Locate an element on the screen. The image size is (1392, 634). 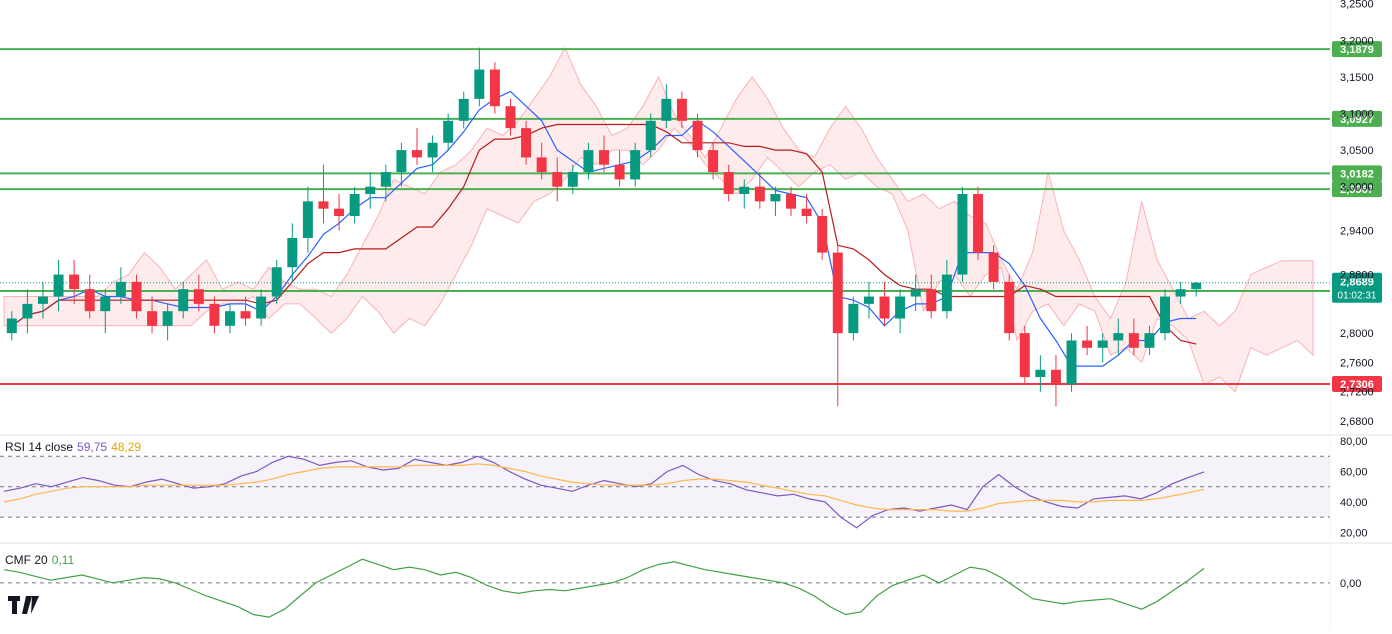
price-tick-label: 3,0000 is located at coordinates (1357, 188).